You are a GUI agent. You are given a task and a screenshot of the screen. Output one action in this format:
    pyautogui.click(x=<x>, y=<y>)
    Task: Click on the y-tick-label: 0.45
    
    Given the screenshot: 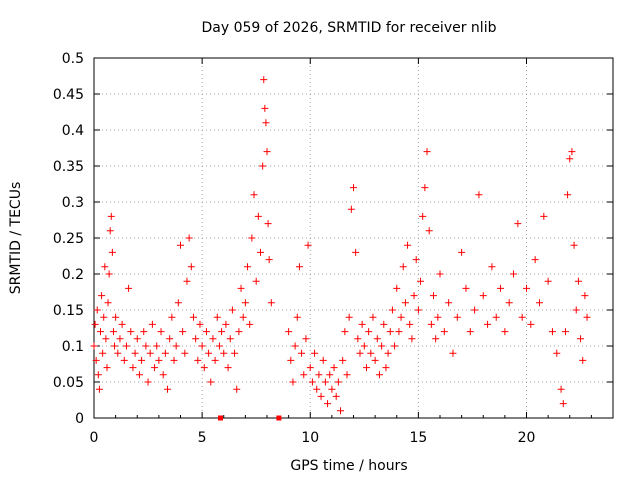 What is the action you would take?
    pyautogui.click(x=68, y=95)
    